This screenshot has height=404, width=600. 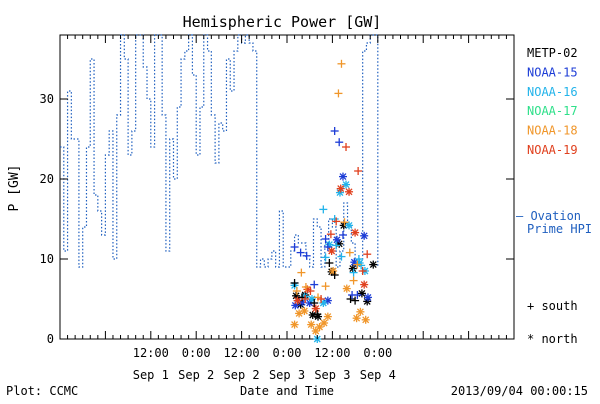 What do you see at coordinates (50, 339) in the screenshot?
I see `y-tick-label: 0` at bounding box center [50, 339].